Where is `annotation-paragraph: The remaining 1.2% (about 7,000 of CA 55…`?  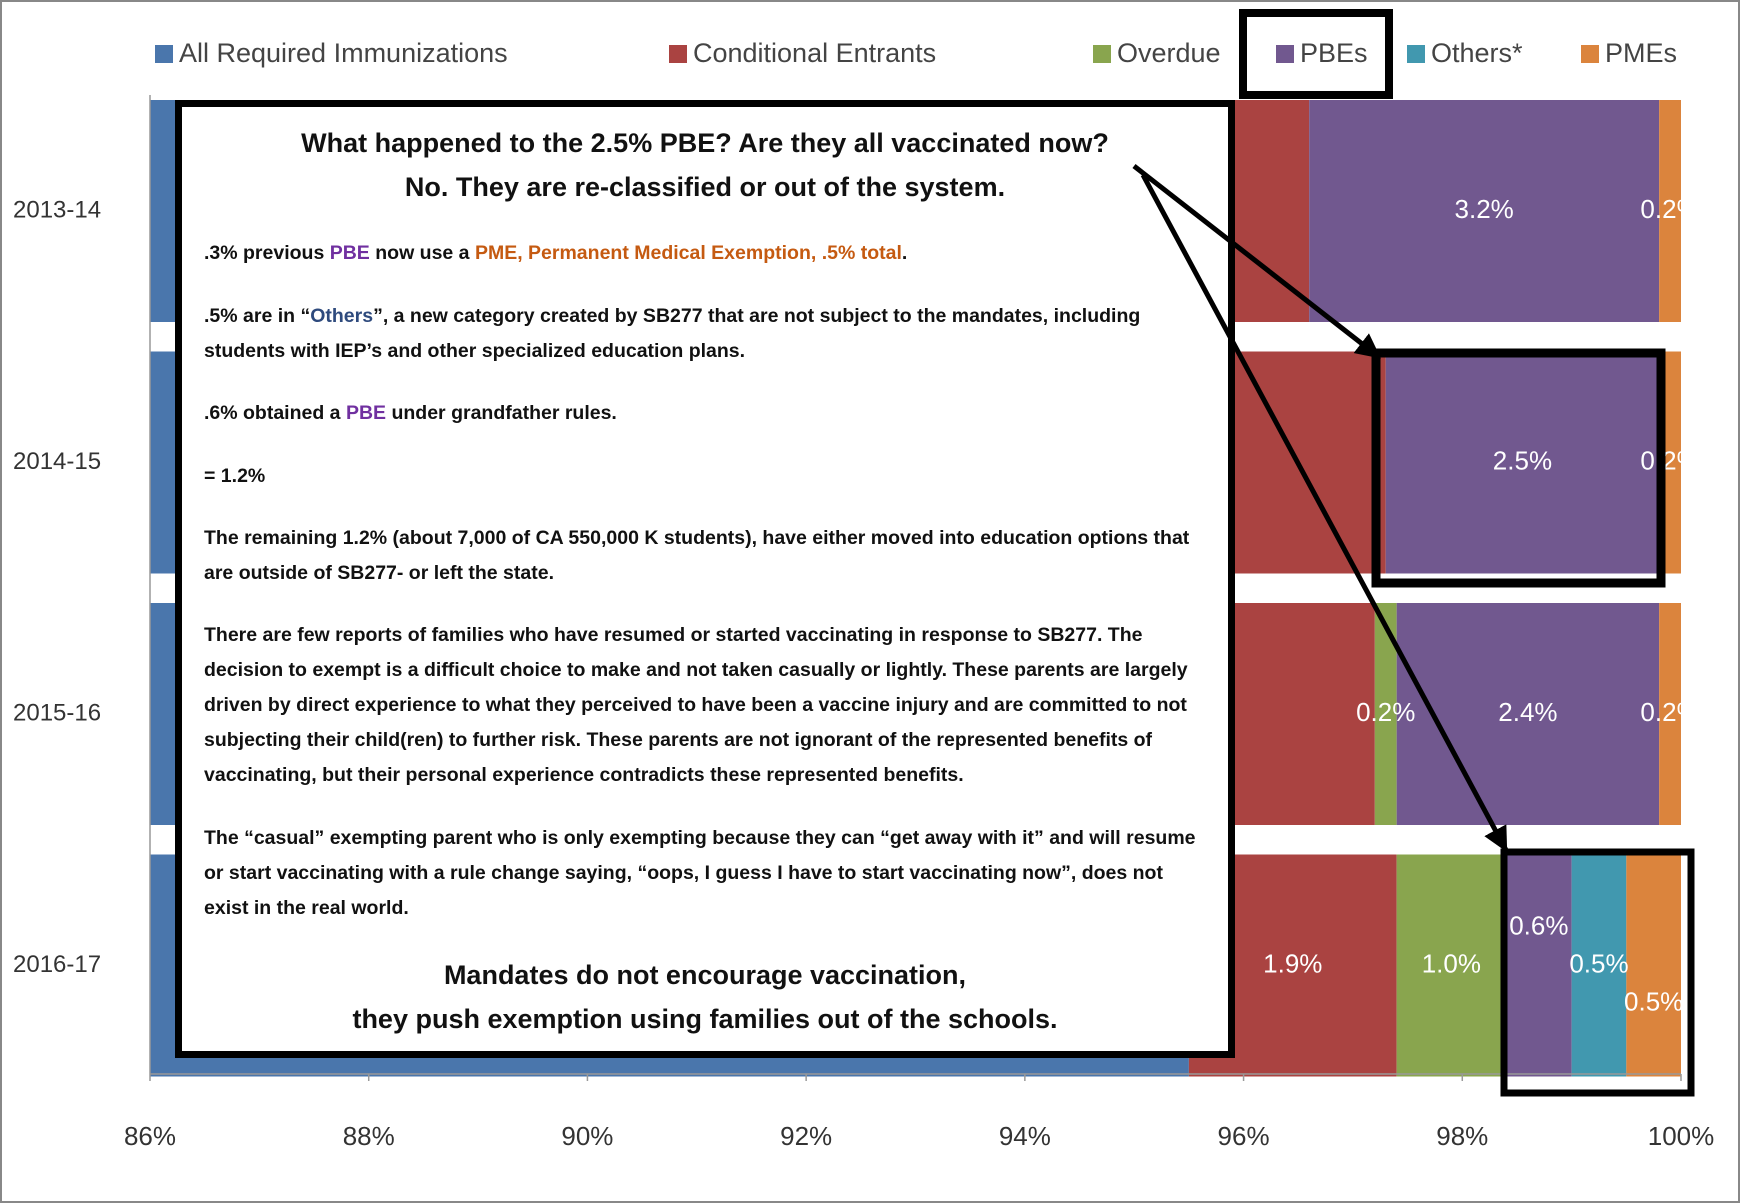
annotation-paragraph: The remaining 1.2% (about 7,000 of CA 55… is located at coordinates (705, 556).